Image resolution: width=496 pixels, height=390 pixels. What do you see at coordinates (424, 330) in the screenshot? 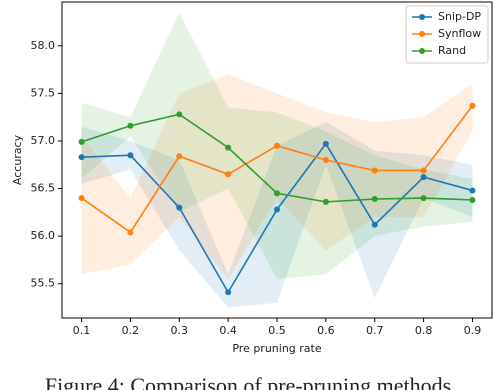
I see `x-tick-label: 0.8` at bounding box center [424, 330].